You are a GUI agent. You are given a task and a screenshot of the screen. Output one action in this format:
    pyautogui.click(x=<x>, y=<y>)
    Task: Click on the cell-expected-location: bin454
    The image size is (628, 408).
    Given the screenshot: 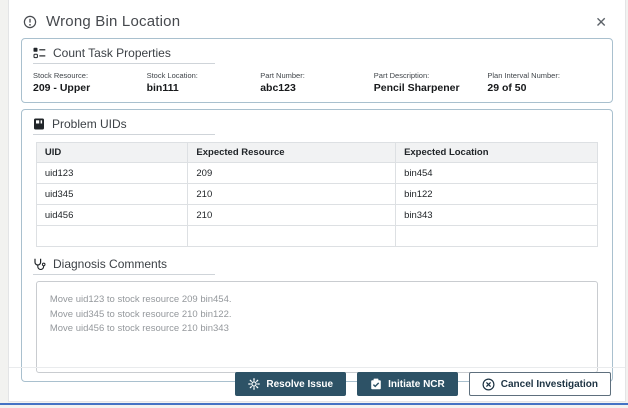 What is the action you would take?
    pyautogui.click(x=497, y=173)
    